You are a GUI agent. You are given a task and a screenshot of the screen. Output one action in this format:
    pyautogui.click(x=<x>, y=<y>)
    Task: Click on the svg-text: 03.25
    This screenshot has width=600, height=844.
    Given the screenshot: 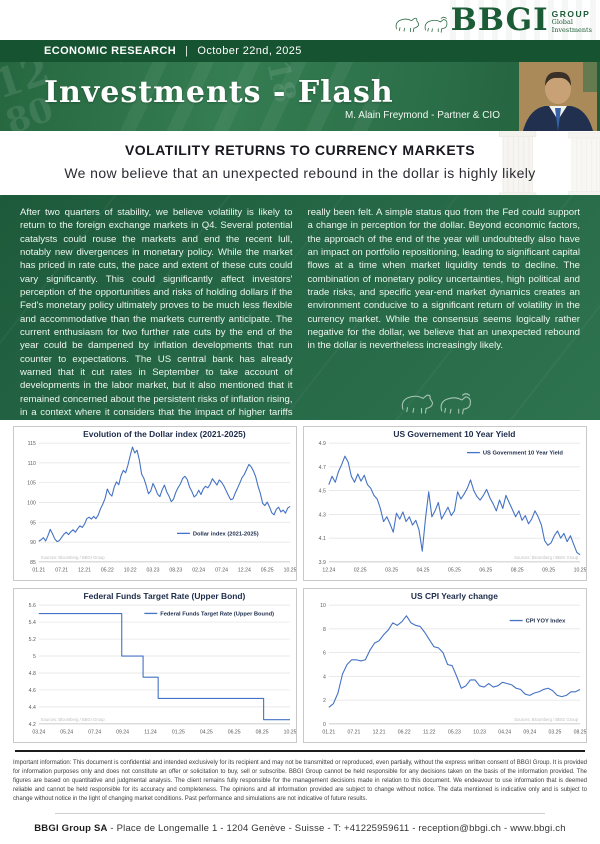 What is the action you would take?
    pyautogui.click(x=391, y=570)
    